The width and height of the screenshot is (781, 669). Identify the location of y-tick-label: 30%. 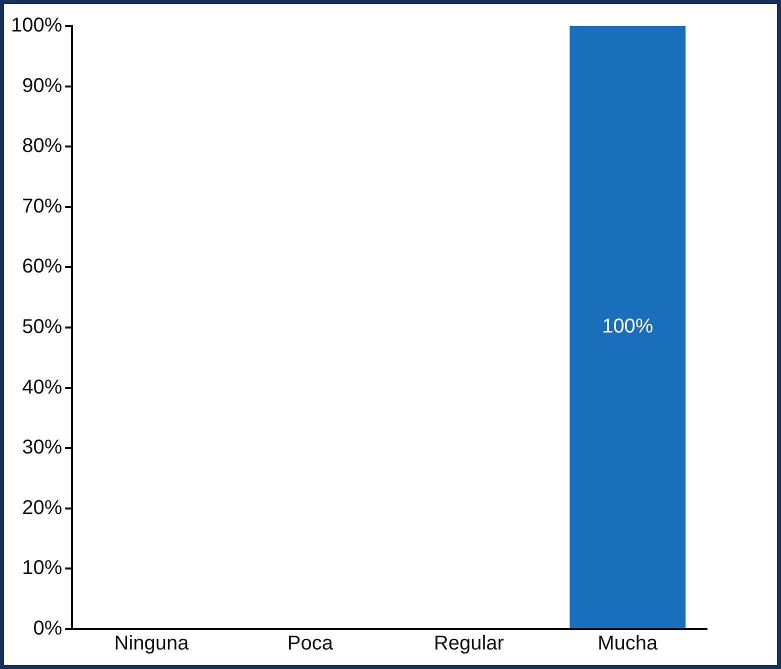
(42, 447).